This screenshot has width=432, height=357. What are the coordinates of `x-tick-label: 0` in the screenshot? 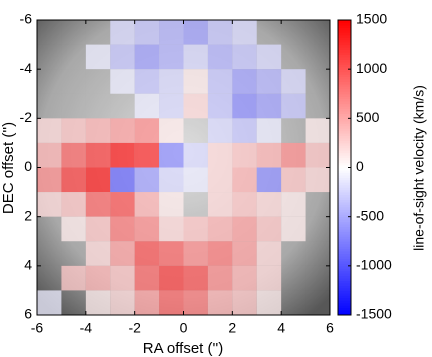 It's located at (184, 328).